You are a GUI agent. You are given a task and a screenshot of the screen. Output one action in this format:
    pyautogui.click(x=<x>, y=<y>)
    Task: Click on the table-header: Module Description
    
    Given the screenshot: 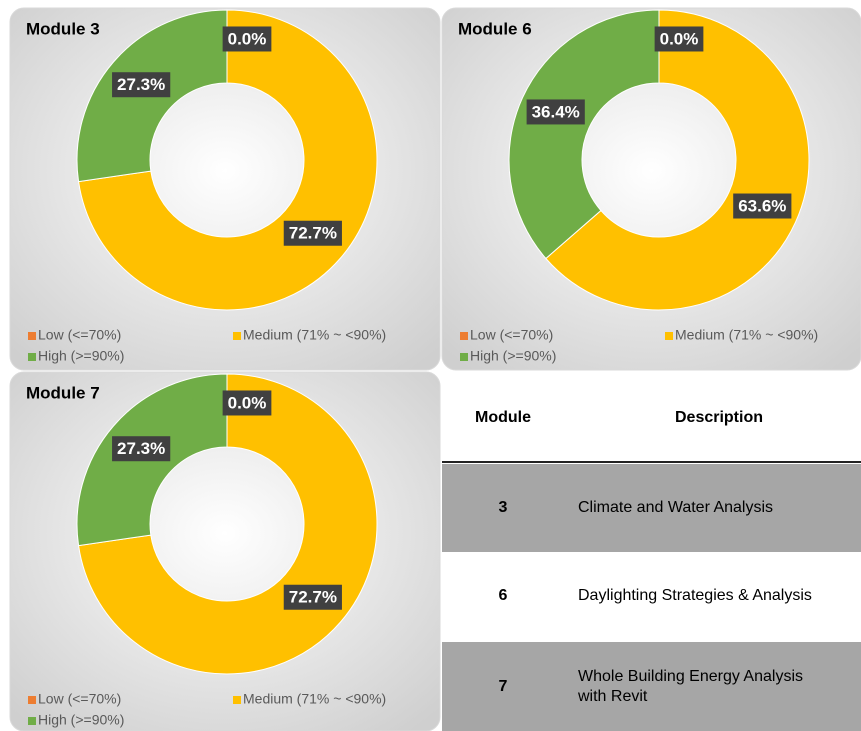 What is the action you would take?
    pyautogui.click(x=651, y=419)
    